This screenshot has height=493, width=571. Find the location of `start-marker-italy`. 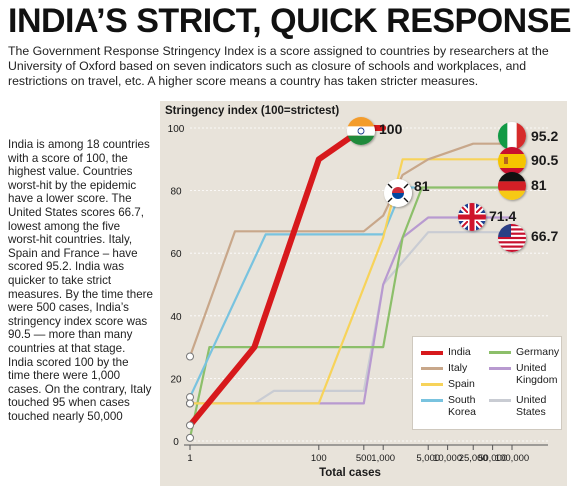

start-marker-italy is located at coordinates (190, 356).